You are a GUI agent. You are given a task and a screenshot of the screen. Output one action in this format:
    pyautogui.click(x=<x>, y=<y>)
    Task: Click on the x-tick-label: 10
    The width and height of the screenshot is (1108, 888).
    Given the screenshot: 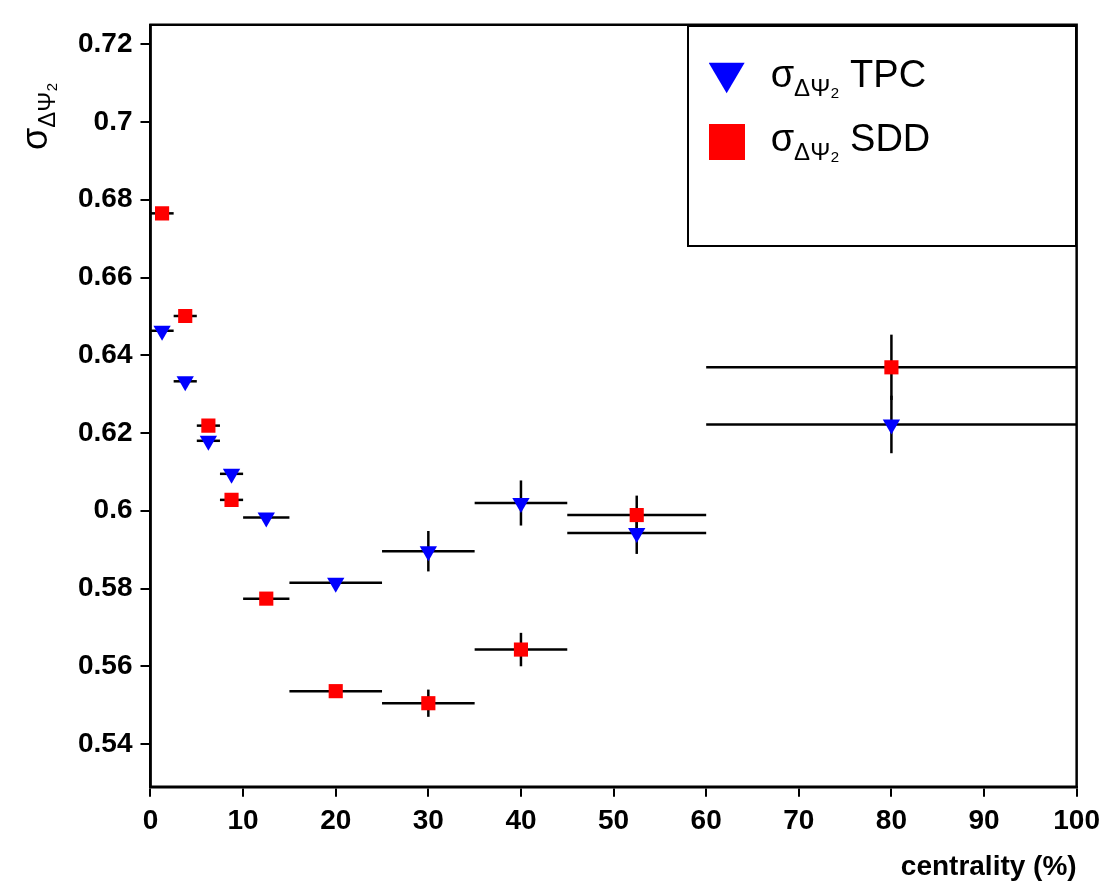 What is the action you would take?
    pyautogui.click(x=243, y=820)
    